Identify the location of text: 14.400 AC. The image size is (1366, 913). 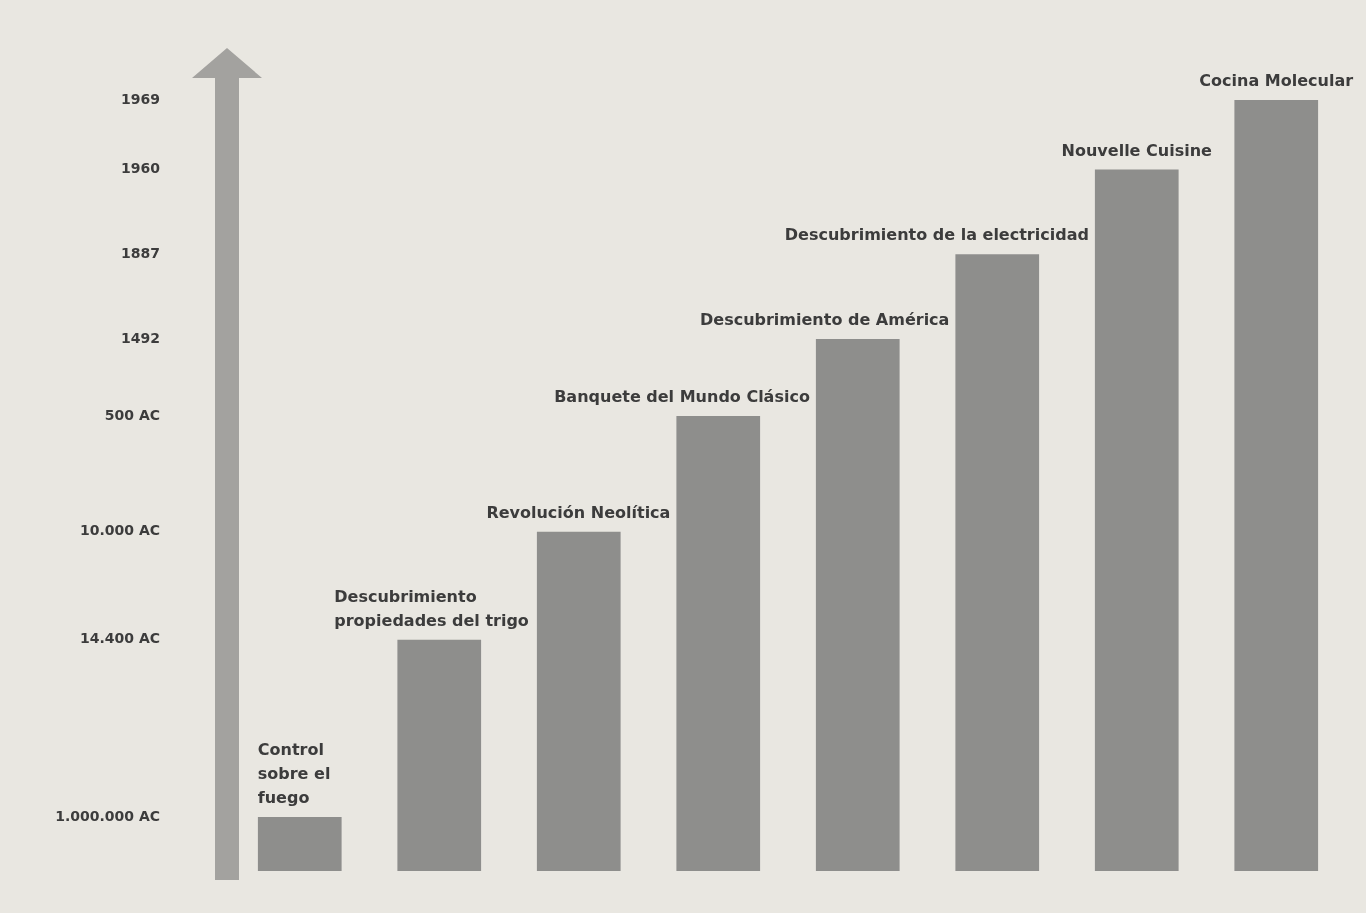
(119, 638).